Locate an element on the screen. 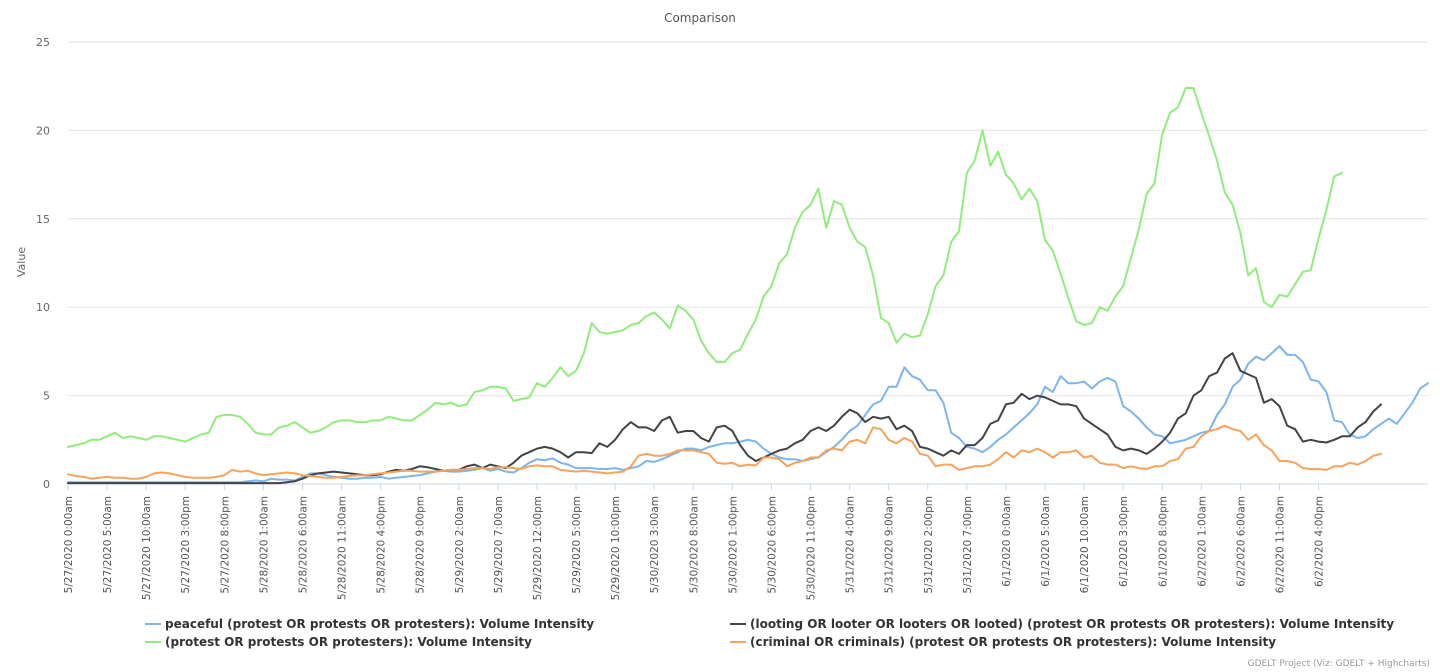  y-tick-label: 10 is located at coordinates (43, 307).